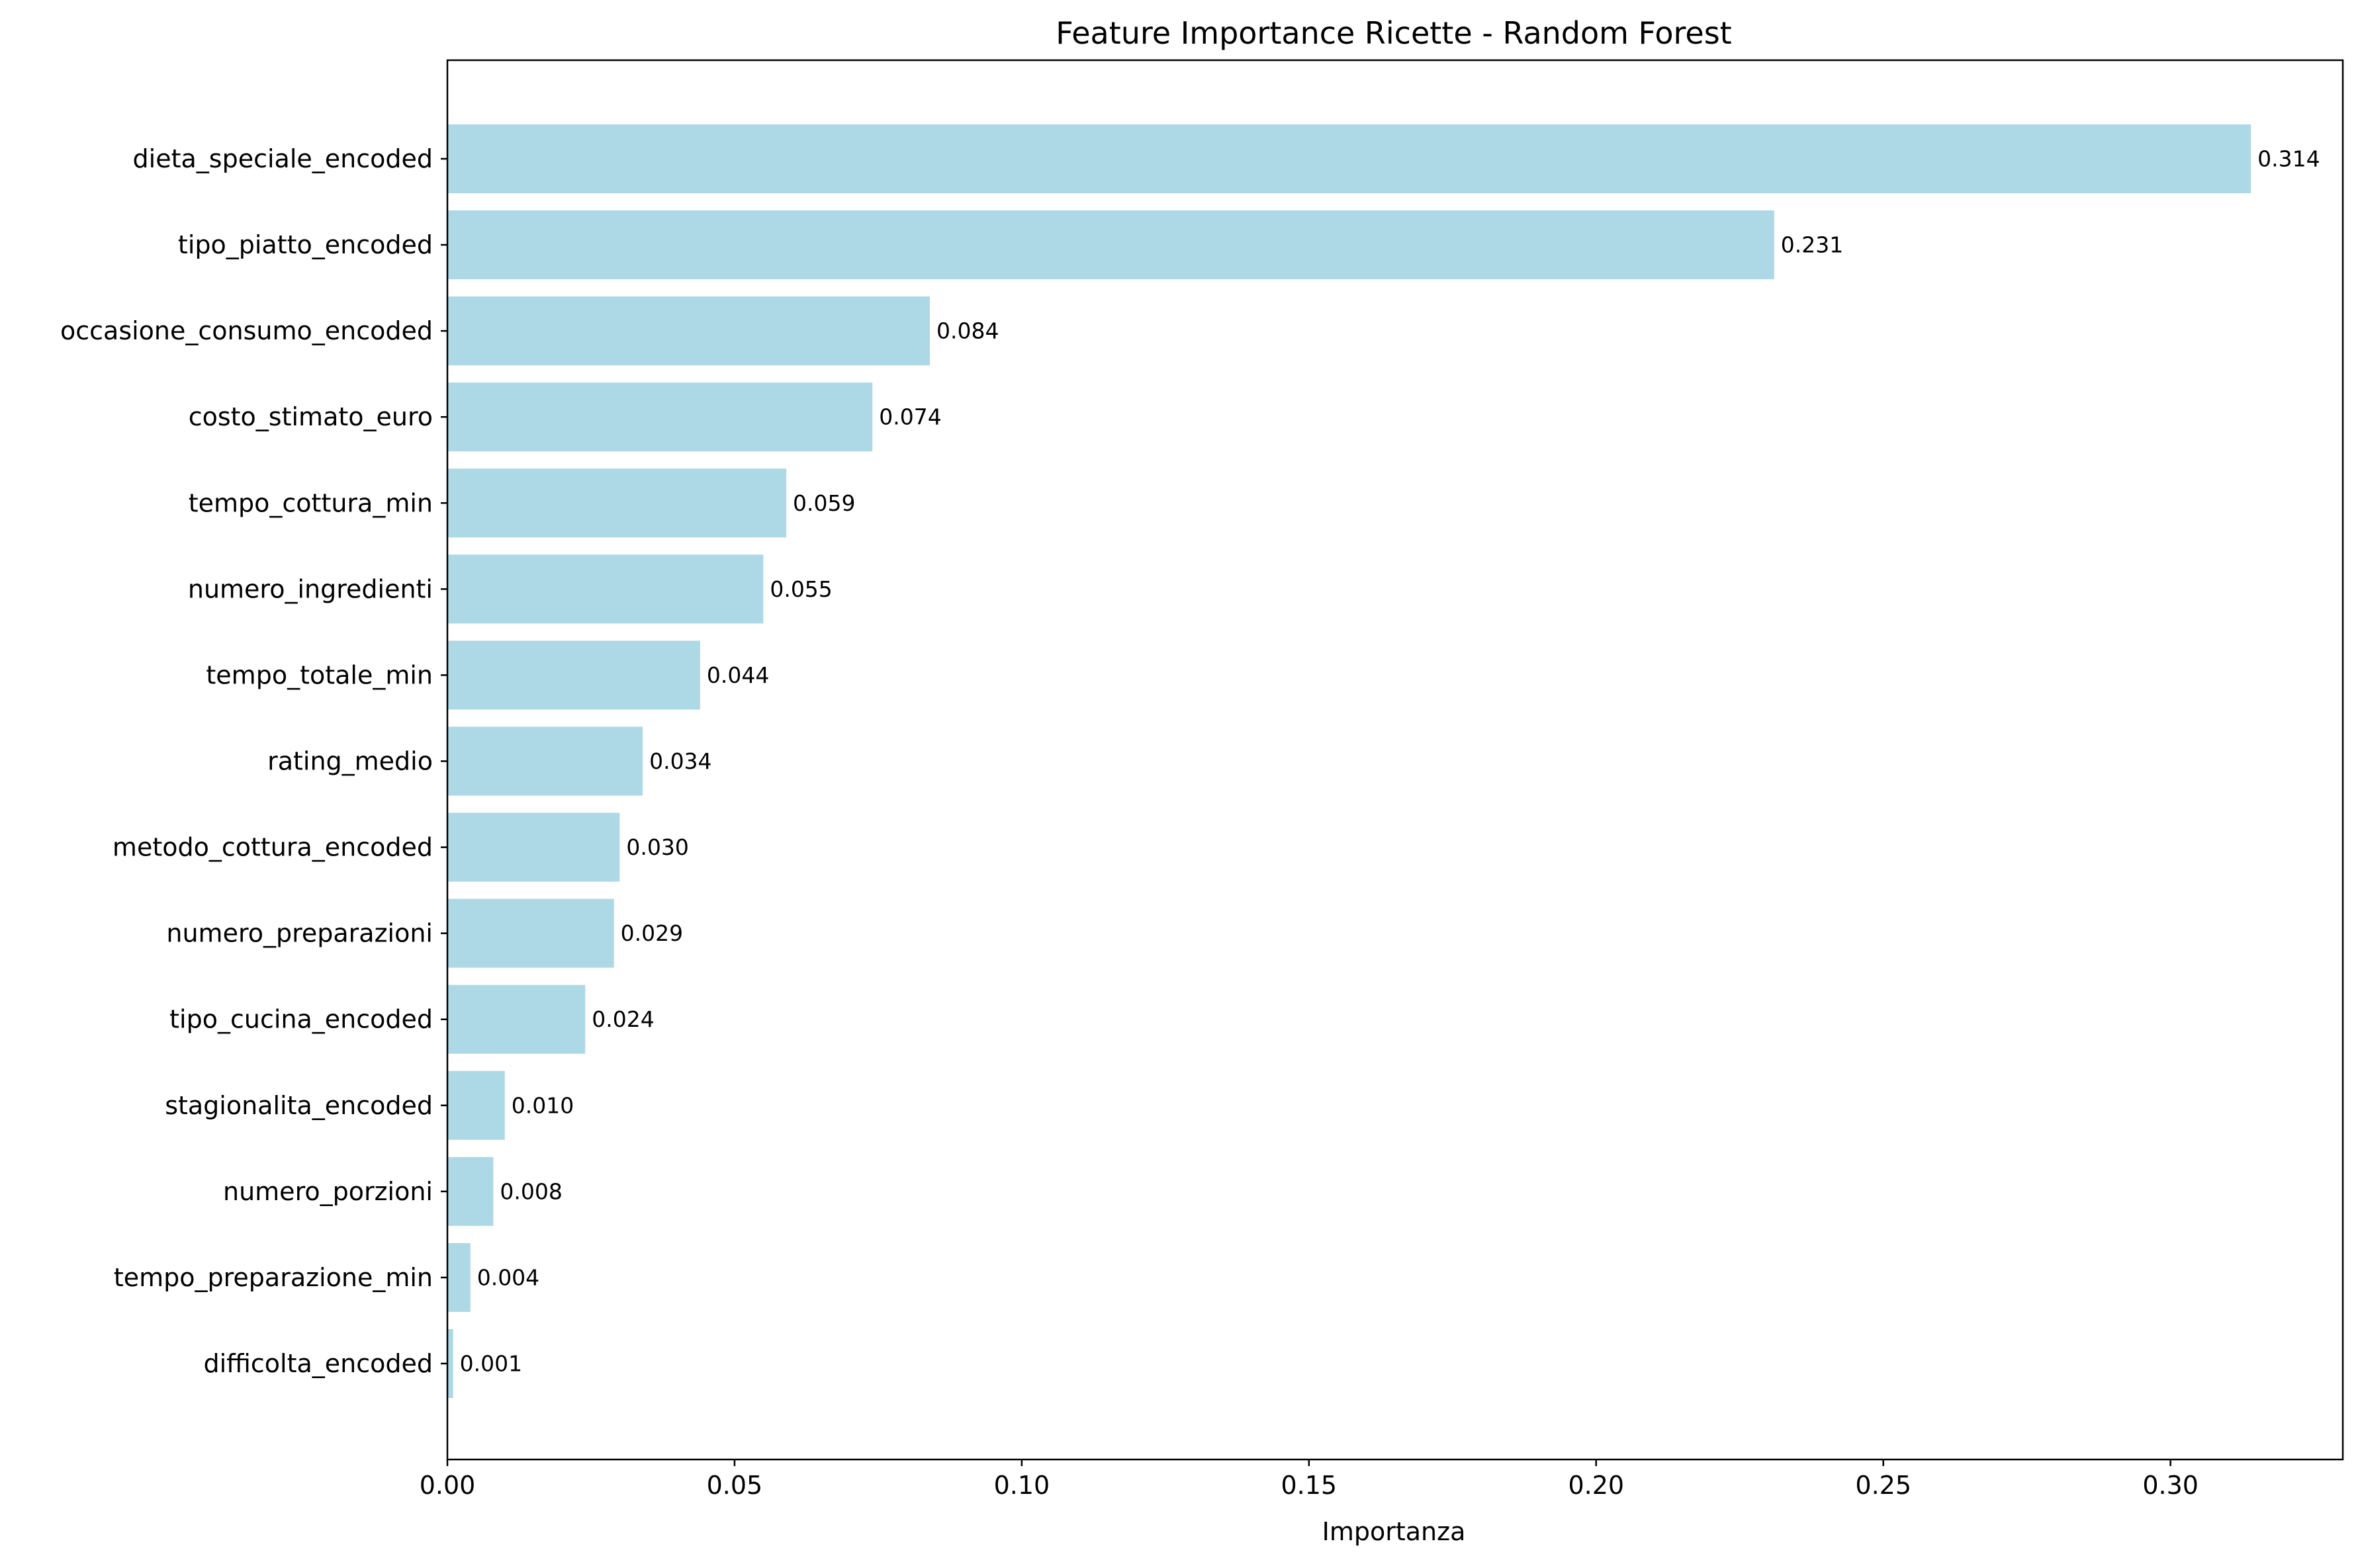 The width and height of the screenshot is (2362, 1568). What do you see at coordinates (299, 1106) in the screenshot?
I see `category-label: stagionalita_encoded` at bounding box center [299, 1106].